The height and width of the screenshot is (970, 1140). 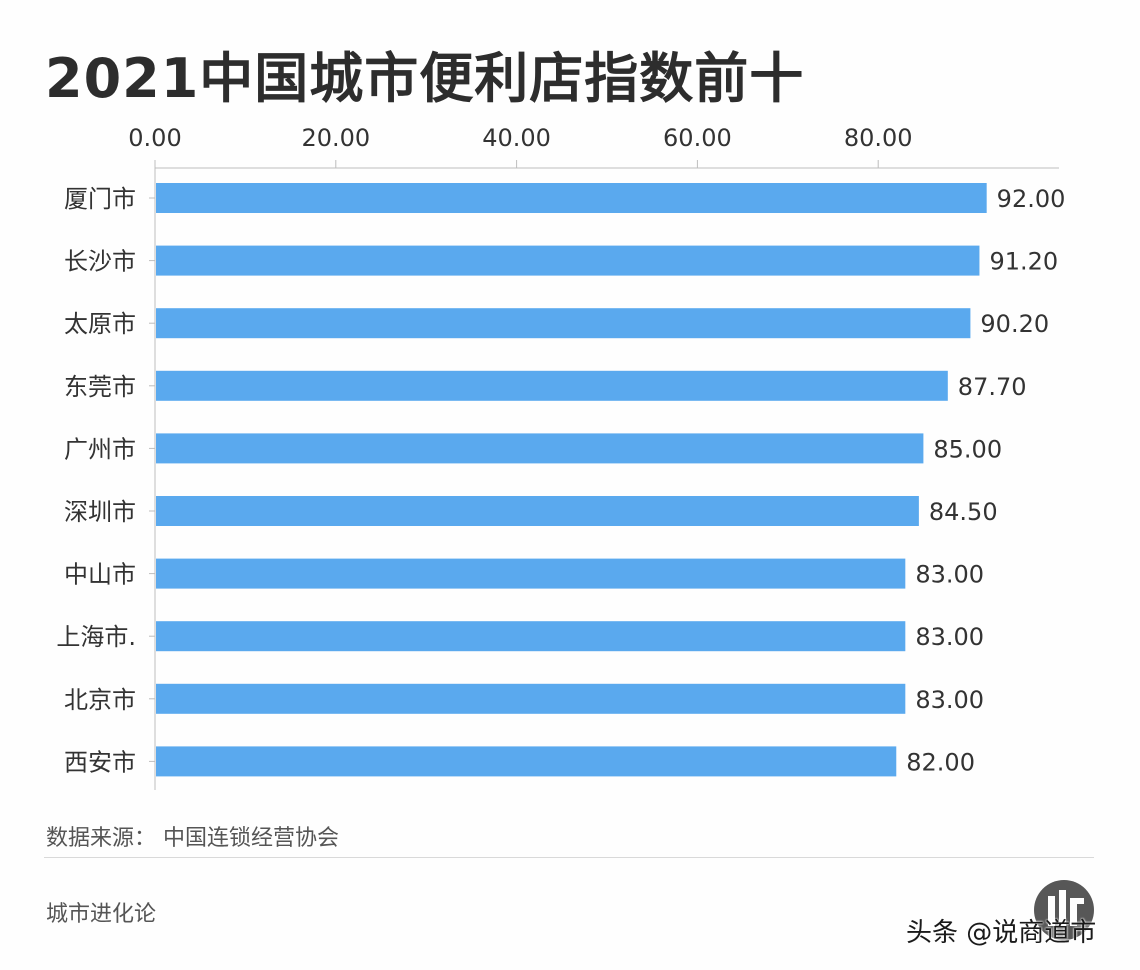 What do you see at coordinates (967, 449) in the screenshot?
I see `value-label: 85.00` at bounding box center [967, 449].